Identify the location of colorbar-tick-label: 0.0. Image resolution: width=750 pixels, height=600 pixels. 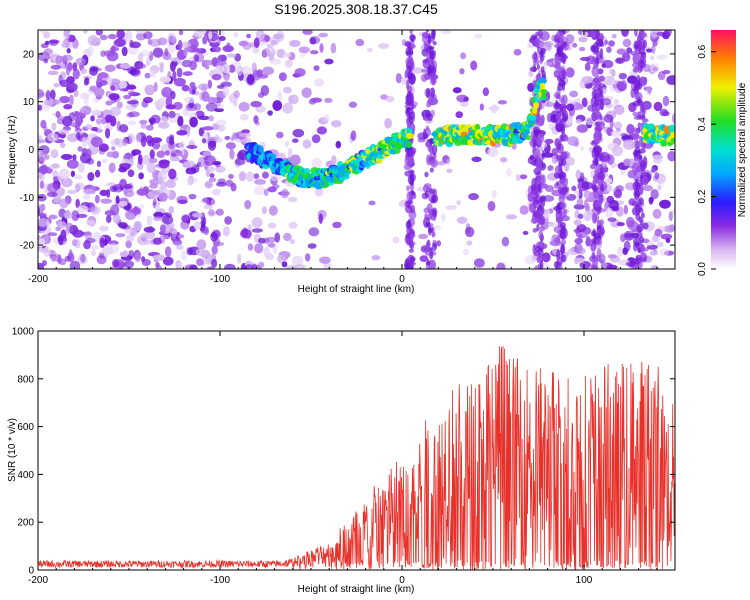
(702, 269).